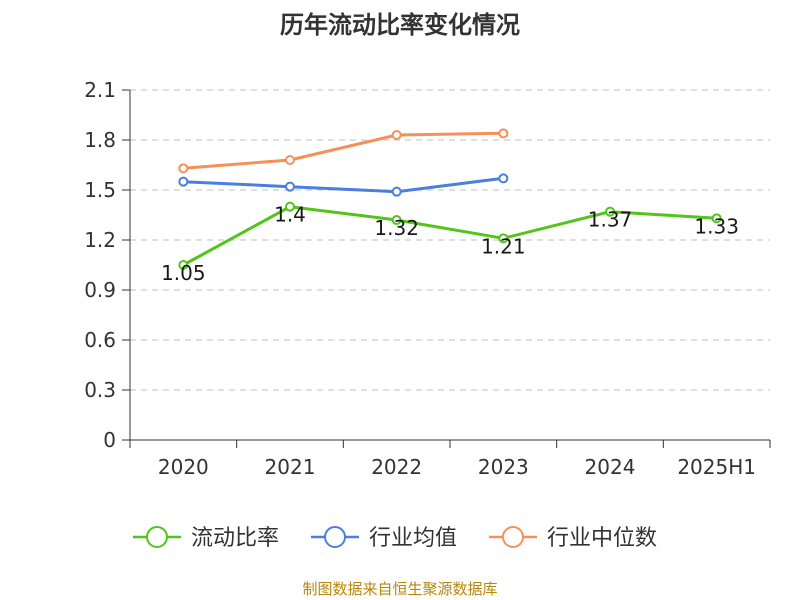 Image resolution: width=800 pixels, height=600 pixels. What do you see at coordinates (413, 538) in the screenshot?
I see `legend-label: 行业均值` at bounding box center [413, 538].